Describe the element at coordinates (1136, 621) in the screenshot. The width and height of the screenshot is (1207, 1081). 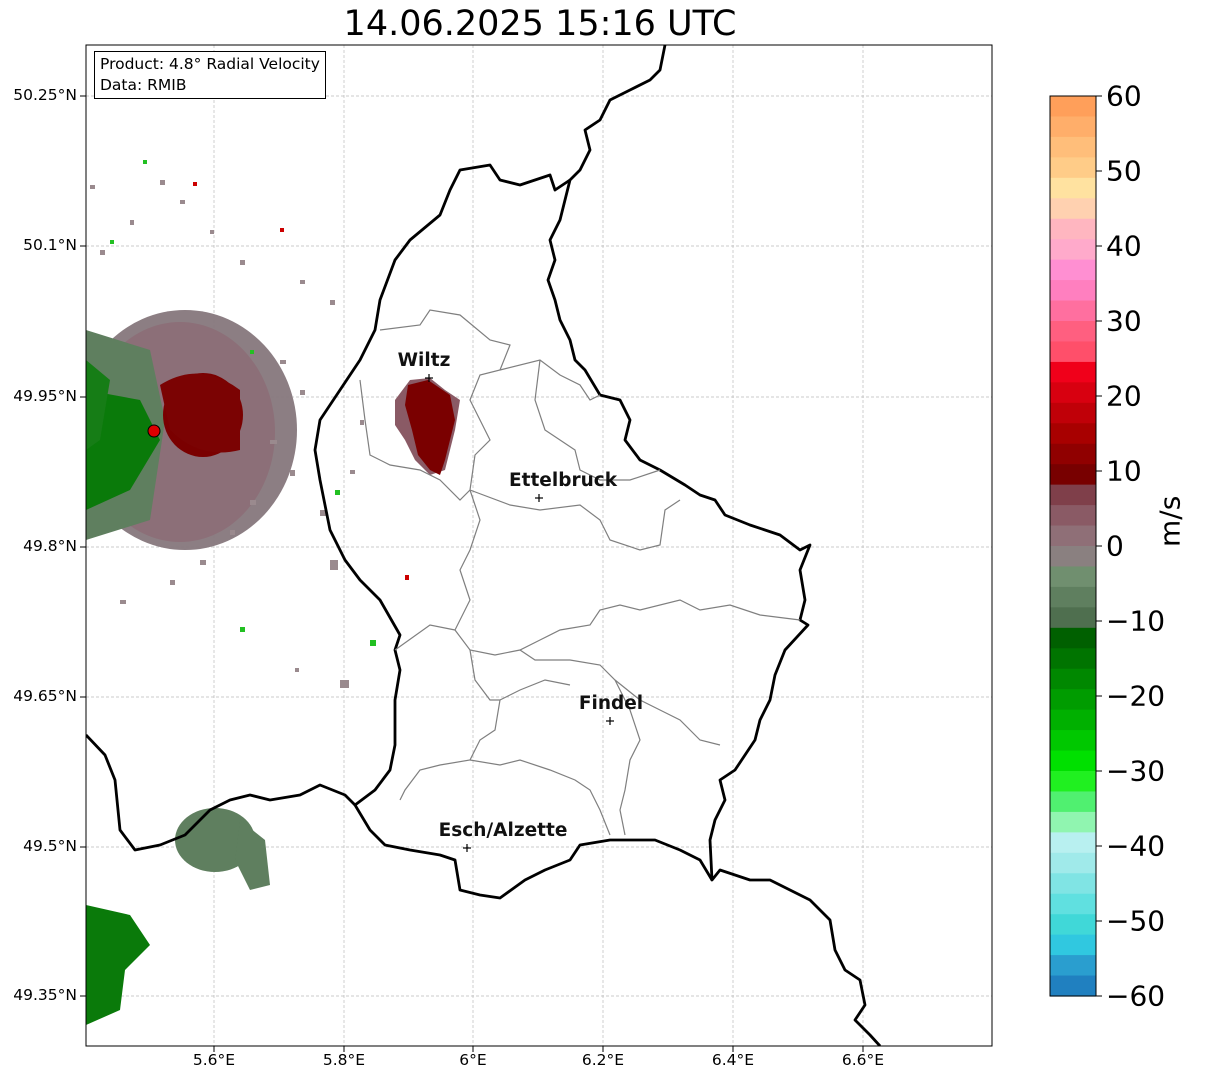
I see `colorbar-tick-label: −10` at that location.